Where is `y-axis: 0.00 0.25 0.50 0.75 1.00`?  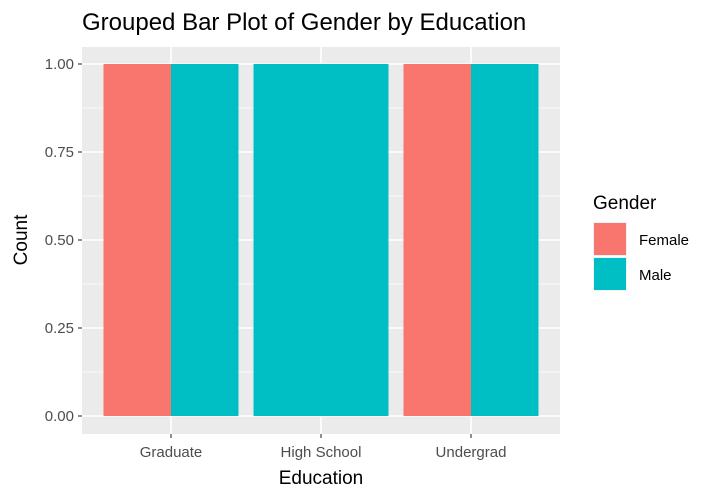
y-axis: 0.00 0.25 0.50 0.75 1.00 is located at coordinates (63, 240).